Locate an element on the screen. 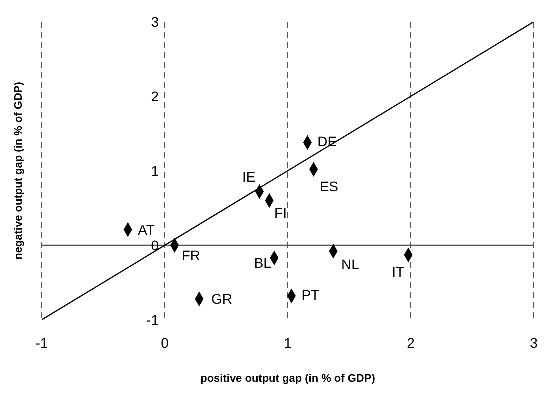  annotation: AT is located at coordinates (147, 230).